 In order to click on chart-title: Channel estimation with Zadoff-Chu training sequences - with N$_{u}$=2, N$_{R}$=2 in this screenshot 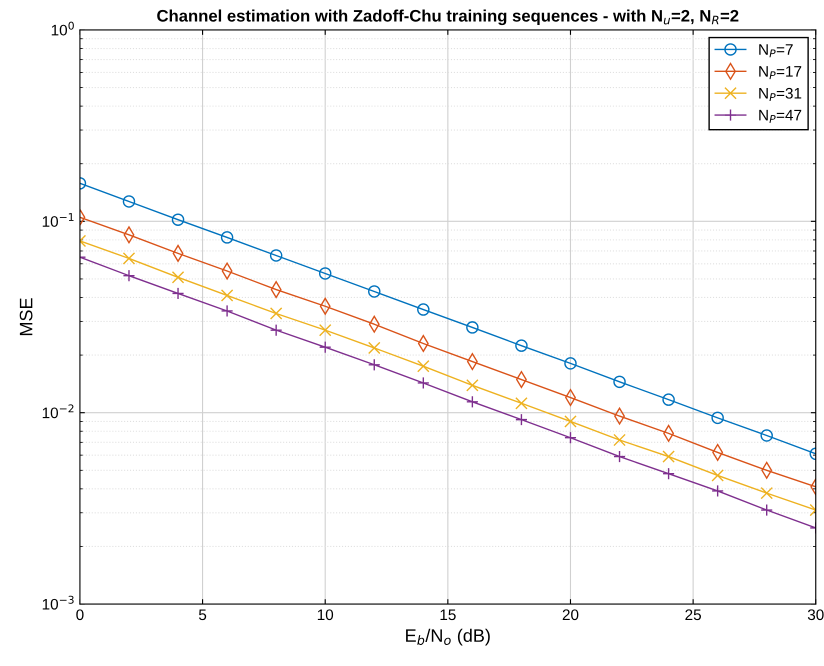, I will do `click(447, 17)`.